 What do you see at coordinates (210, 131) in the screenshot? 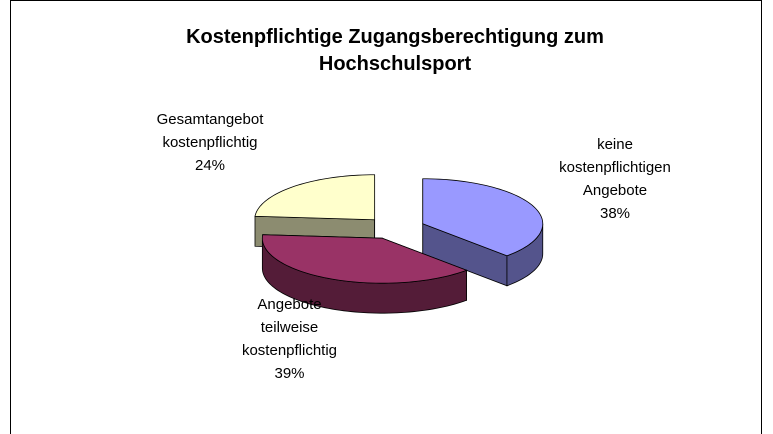
I see `slice-name: Gesamtangebot kostenpflichtig` at bounding box center [210, 131].